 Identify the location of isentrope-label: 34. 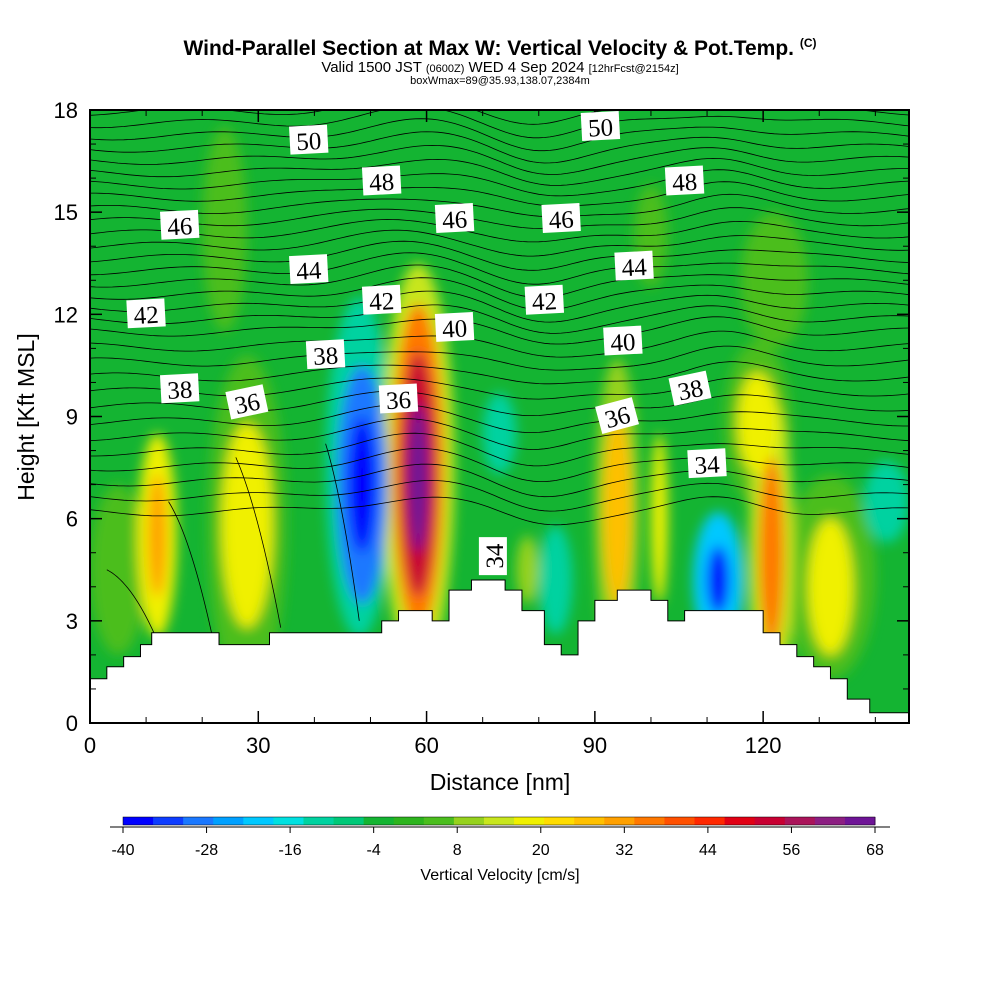
(493, 556).